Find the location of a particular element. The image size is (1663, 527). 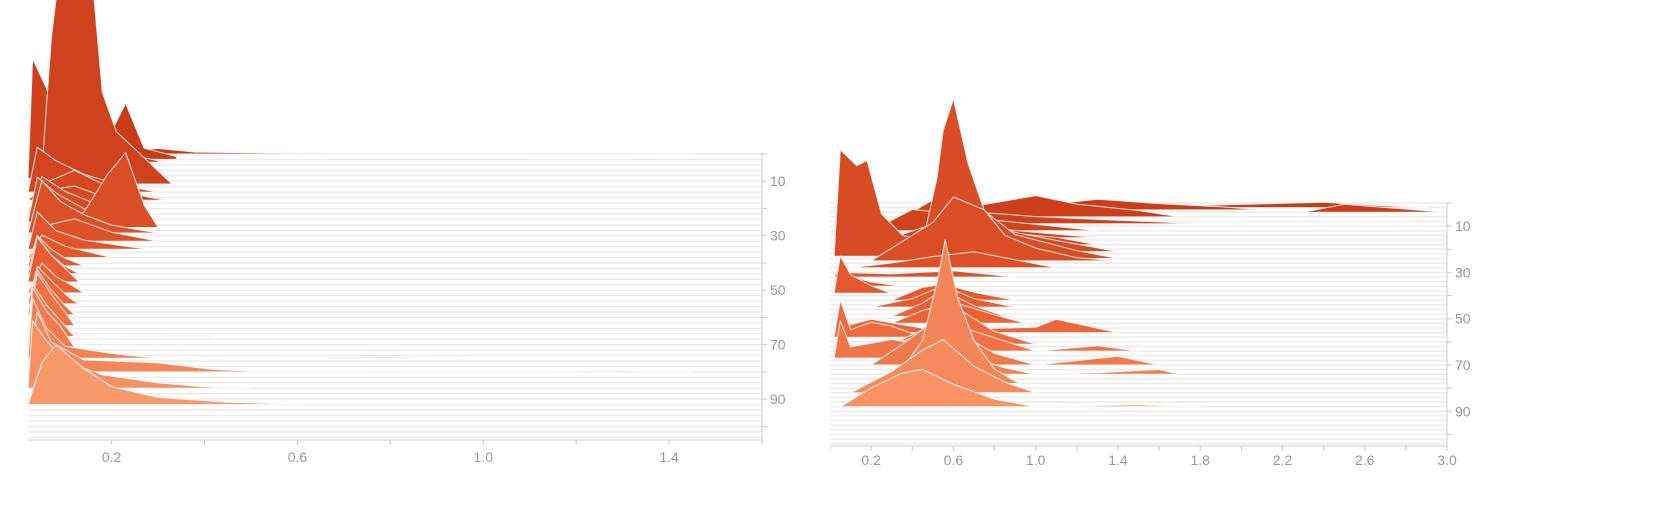

x-tick-label: 2.2 is located at coordinates (1283, 460).